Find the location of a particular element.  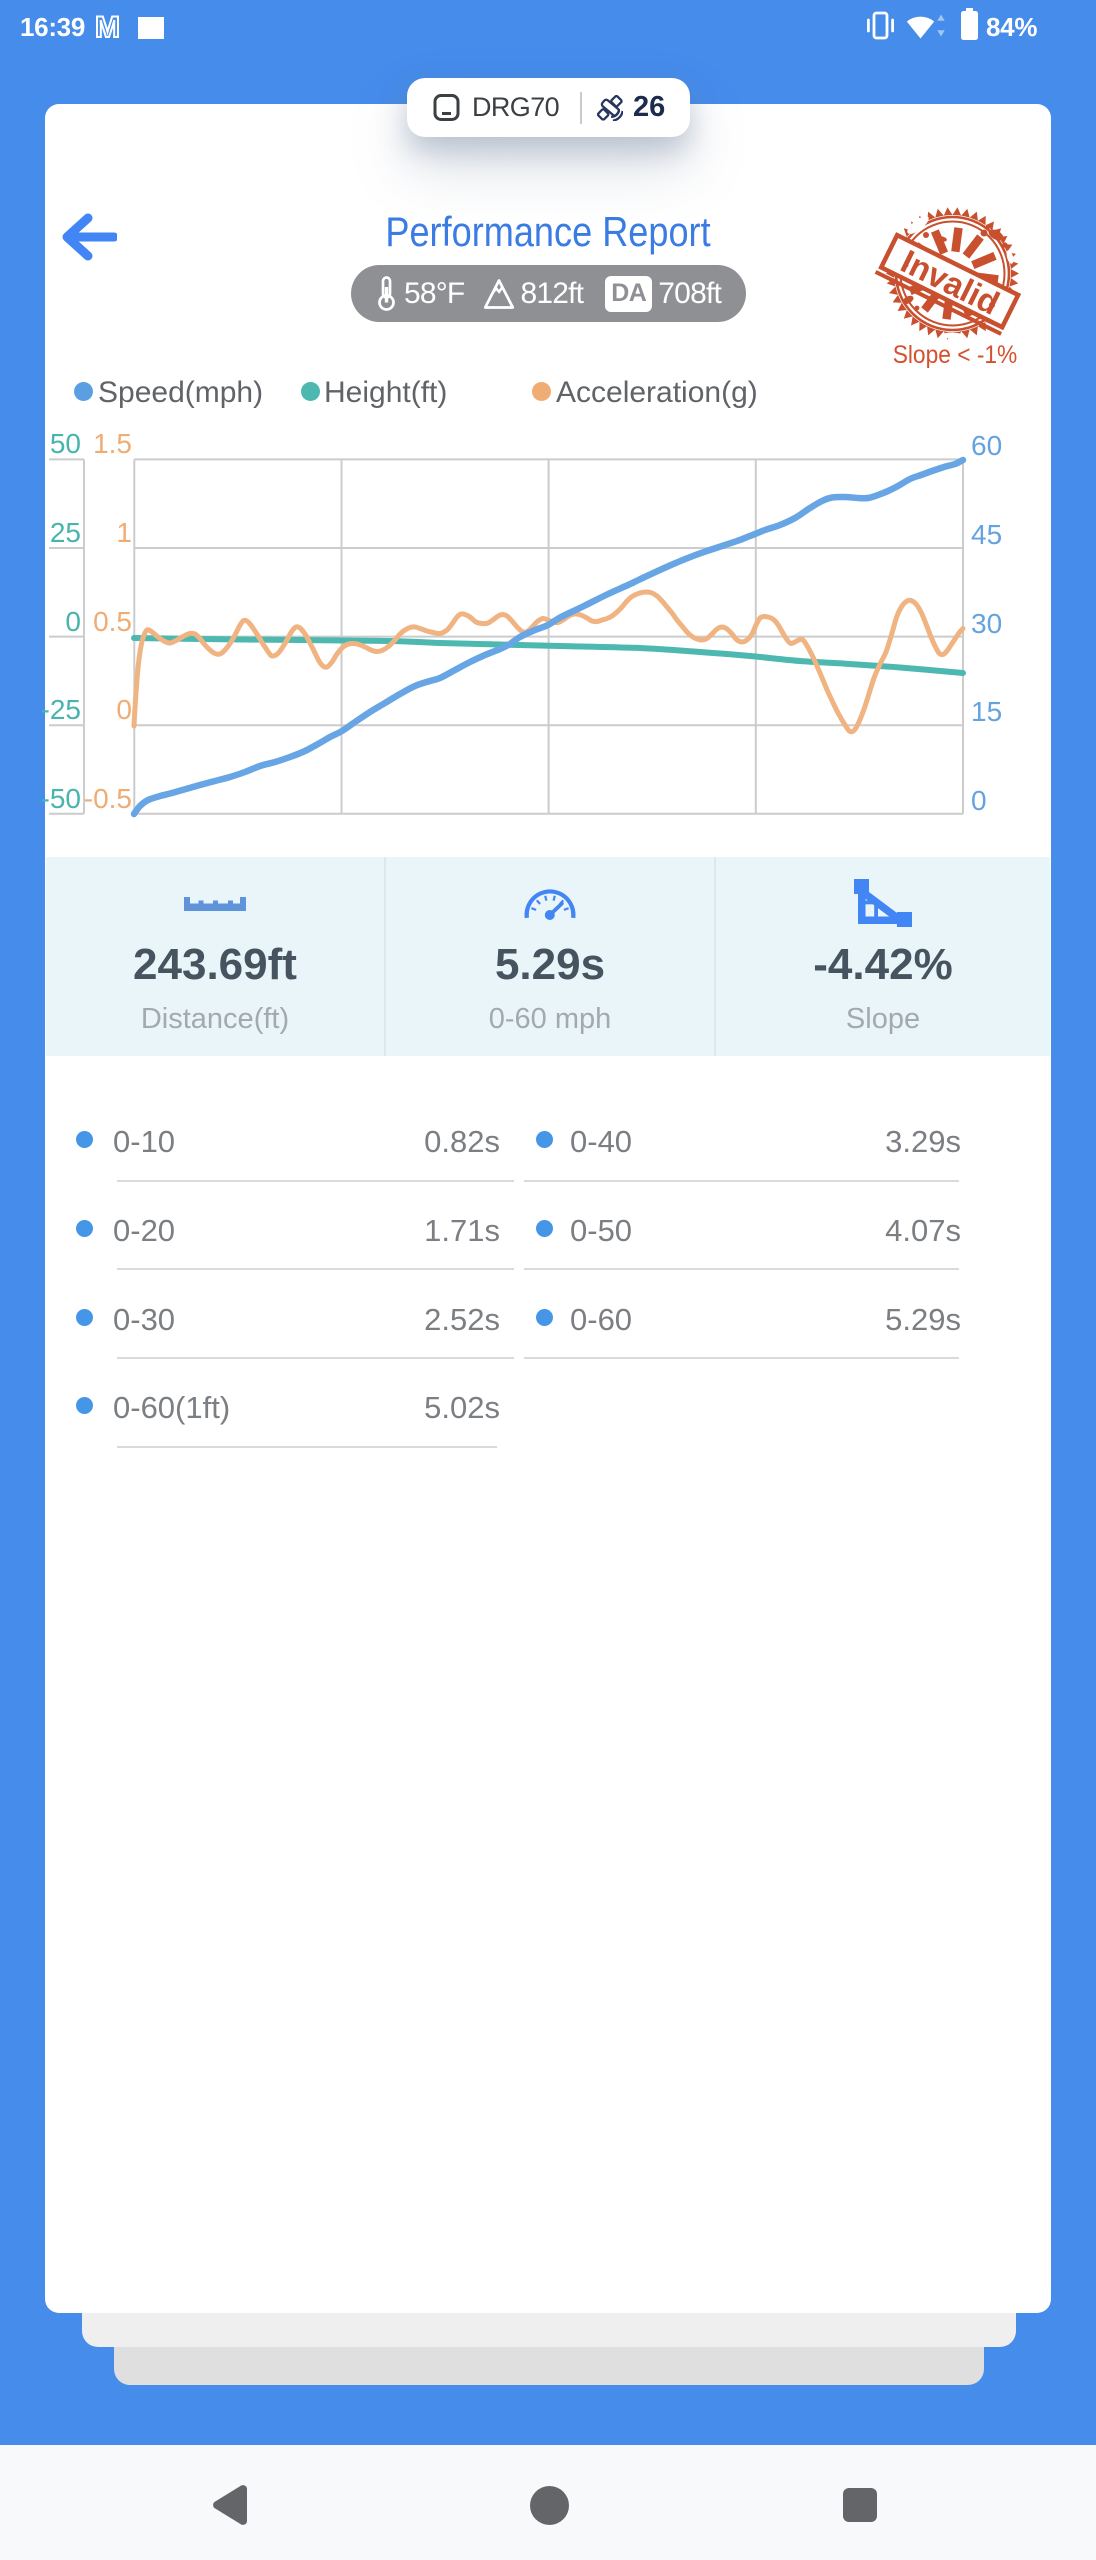

svg-text: 15 is located at coordinates (986, 711).